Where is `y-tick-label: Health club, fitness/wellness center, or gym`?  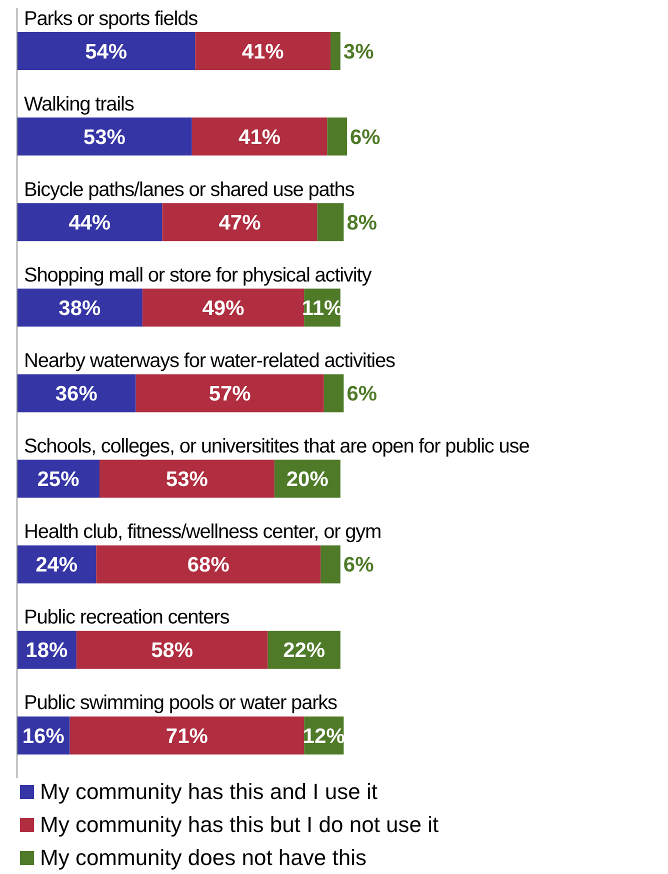 y-tick-label: Health club, fitness/wellness center, or gym is located at coordinates (203, 532).